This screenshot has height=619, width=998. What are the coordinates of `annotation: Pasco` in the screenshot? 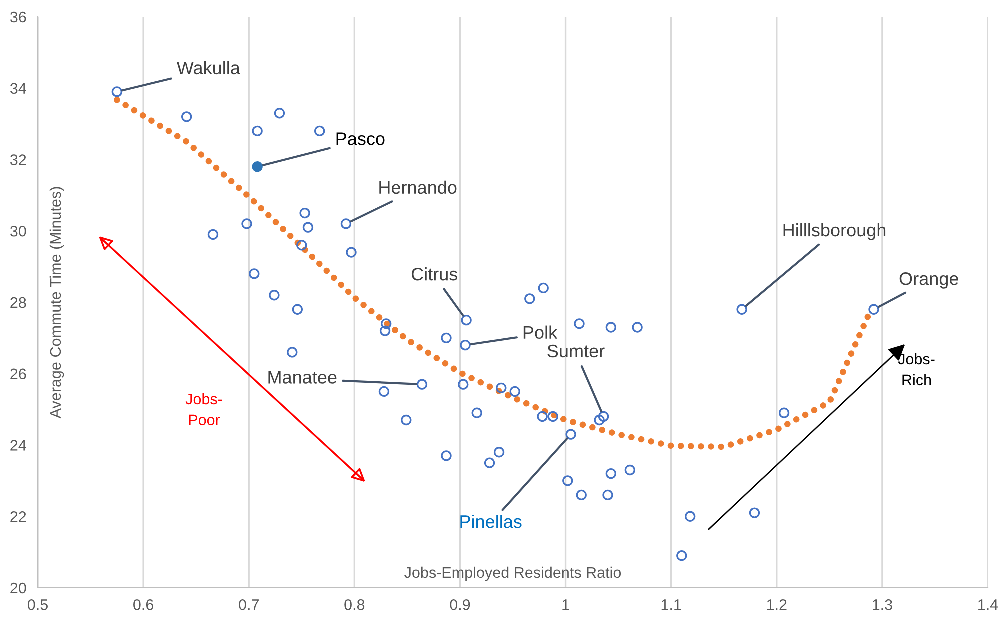 It's located at (360, 139).